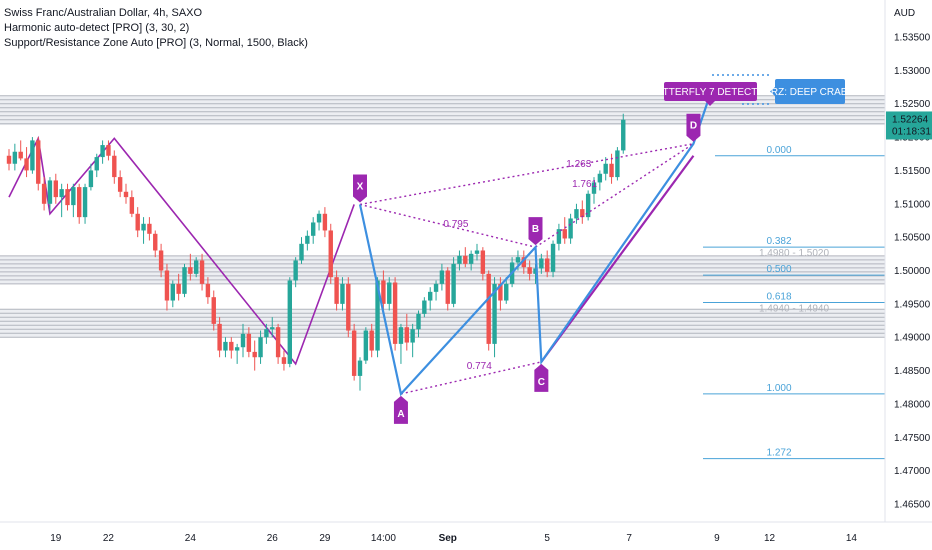  What do you see at coordinates (578, 164) in the screenshot?
I see `ratio-label: 1.263` at bounding box center [578, 164].